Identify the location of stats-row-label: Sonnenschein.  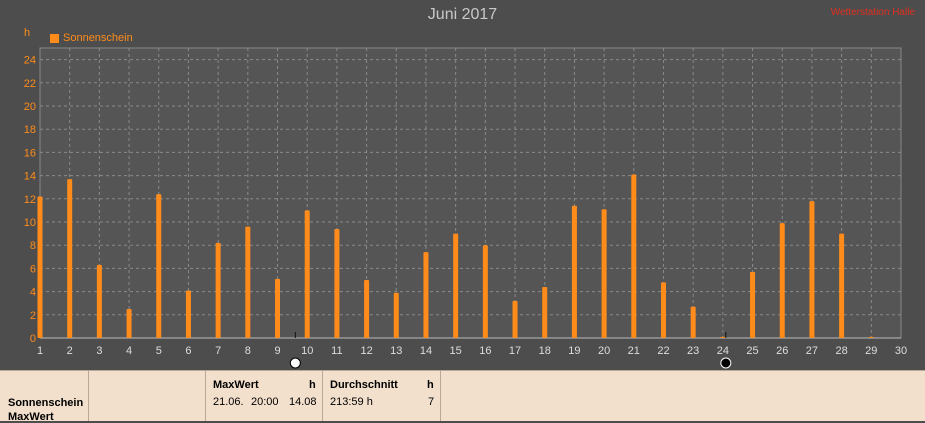
(46, 403).